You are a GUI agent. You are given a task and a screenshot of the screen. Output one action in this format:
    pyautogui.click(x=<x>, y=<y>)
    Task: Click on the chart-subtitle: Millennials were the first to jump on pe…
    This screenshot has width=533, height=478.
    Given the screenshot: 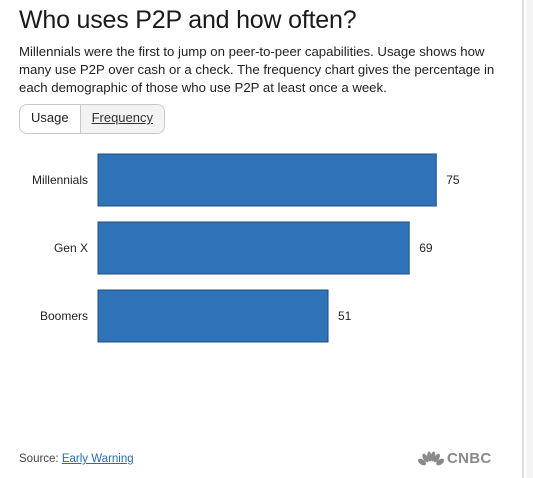 What is the action you would take?
    pyautogui.click(x=257, y=69)
    